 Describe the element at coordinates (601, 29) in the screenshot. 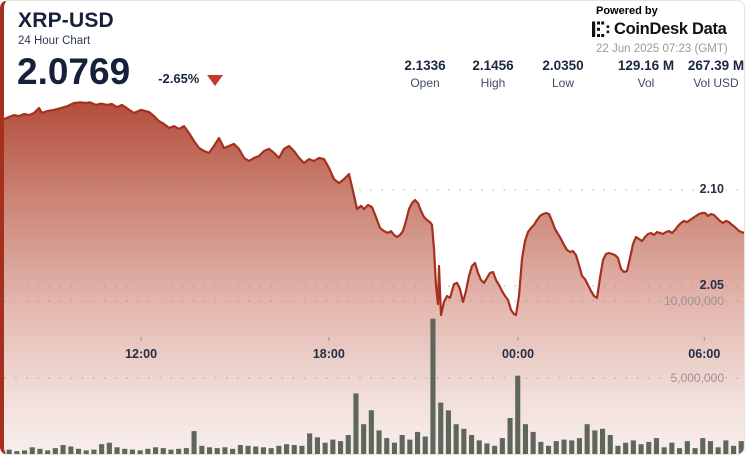

I see `coindesk-logo-icon` at that location.